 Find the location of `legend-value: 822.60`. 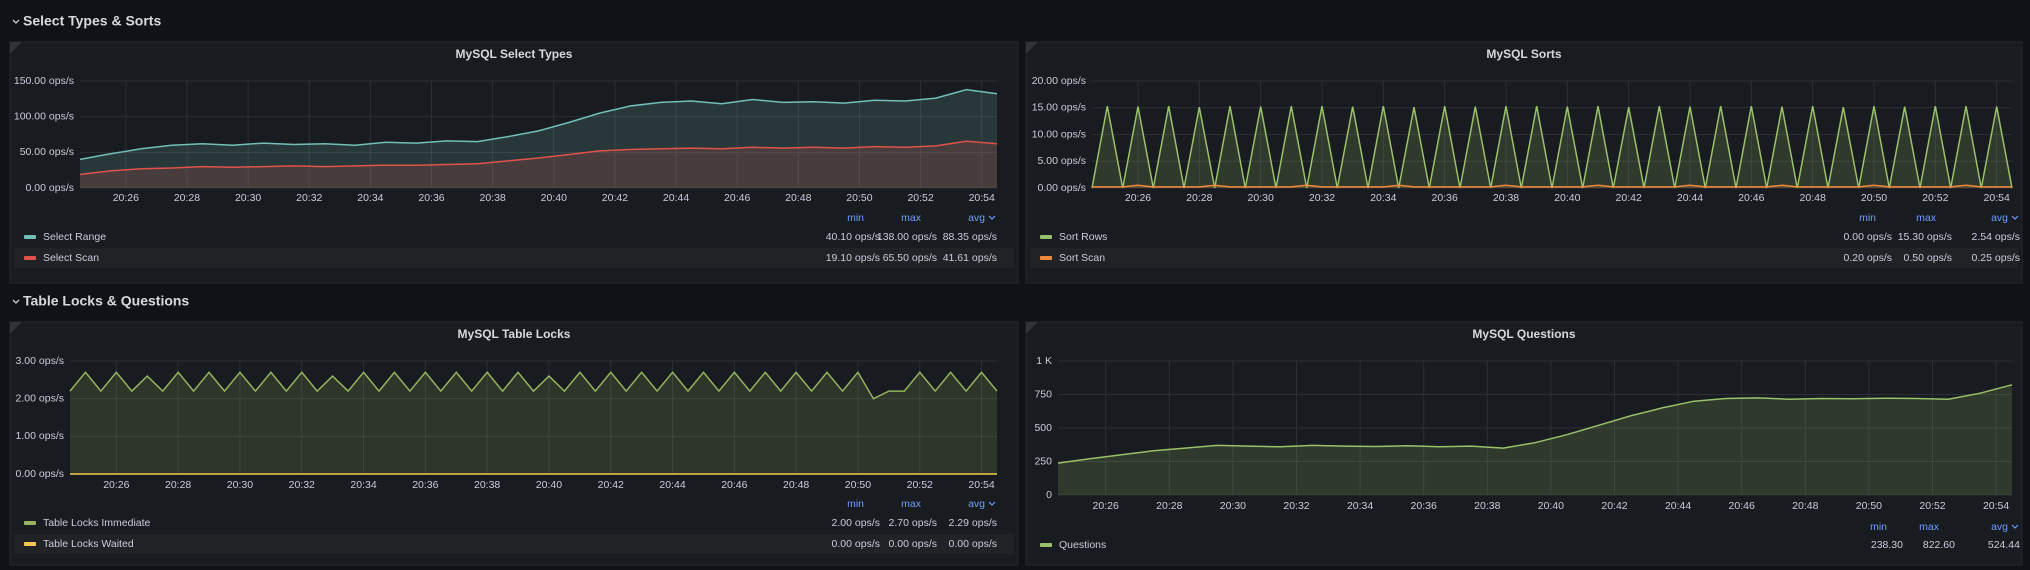

legend-value: 822.60 is located at coordinates (1939, 545).